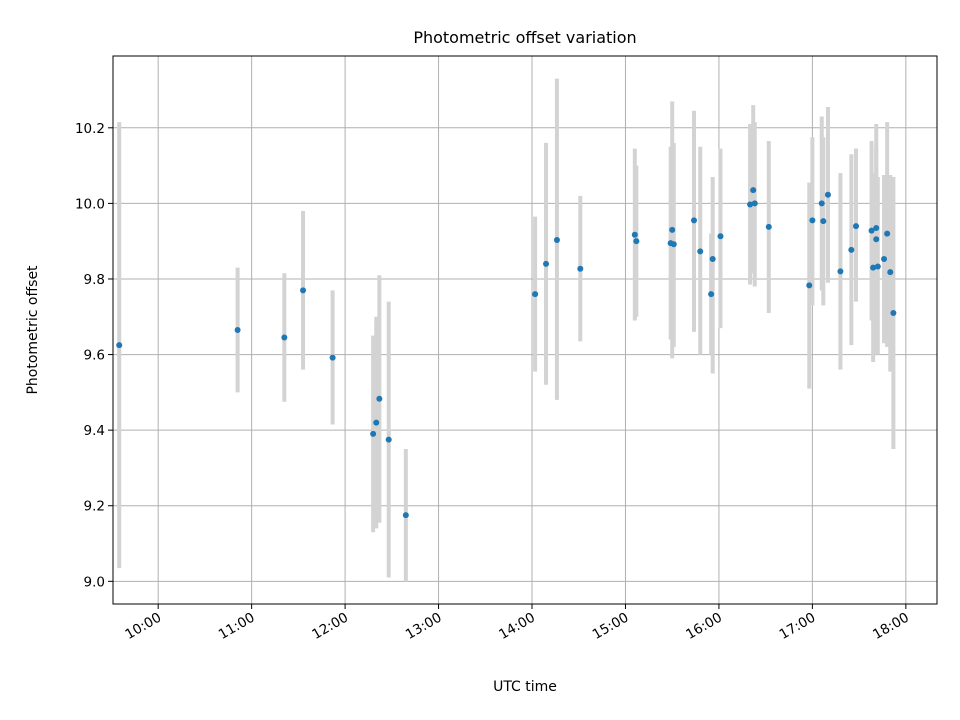 The width and height of the screenshot is (960, 720). What do you see at coordinates (94, 280) in the screenshot?
I see `y-tick-label: 9.8` at bounding box center [94, 280].